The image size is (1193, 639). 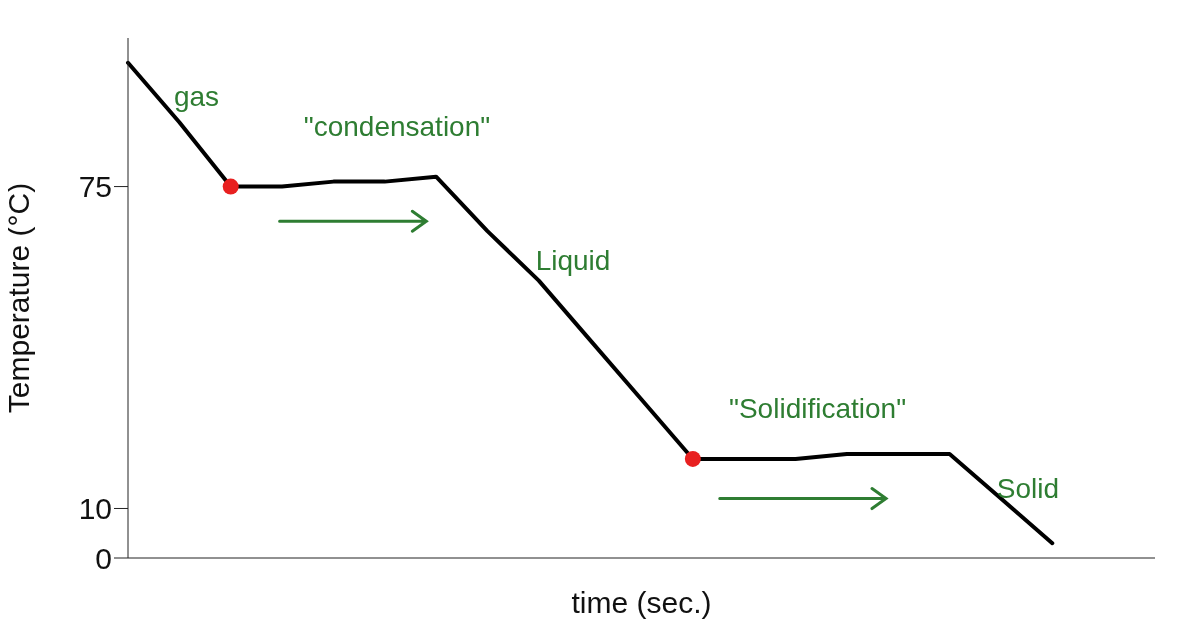 What do you see at coordinates (573, 260) in the screenshot?
I see `annotation: Liquid` at bounding box center [573, 260].